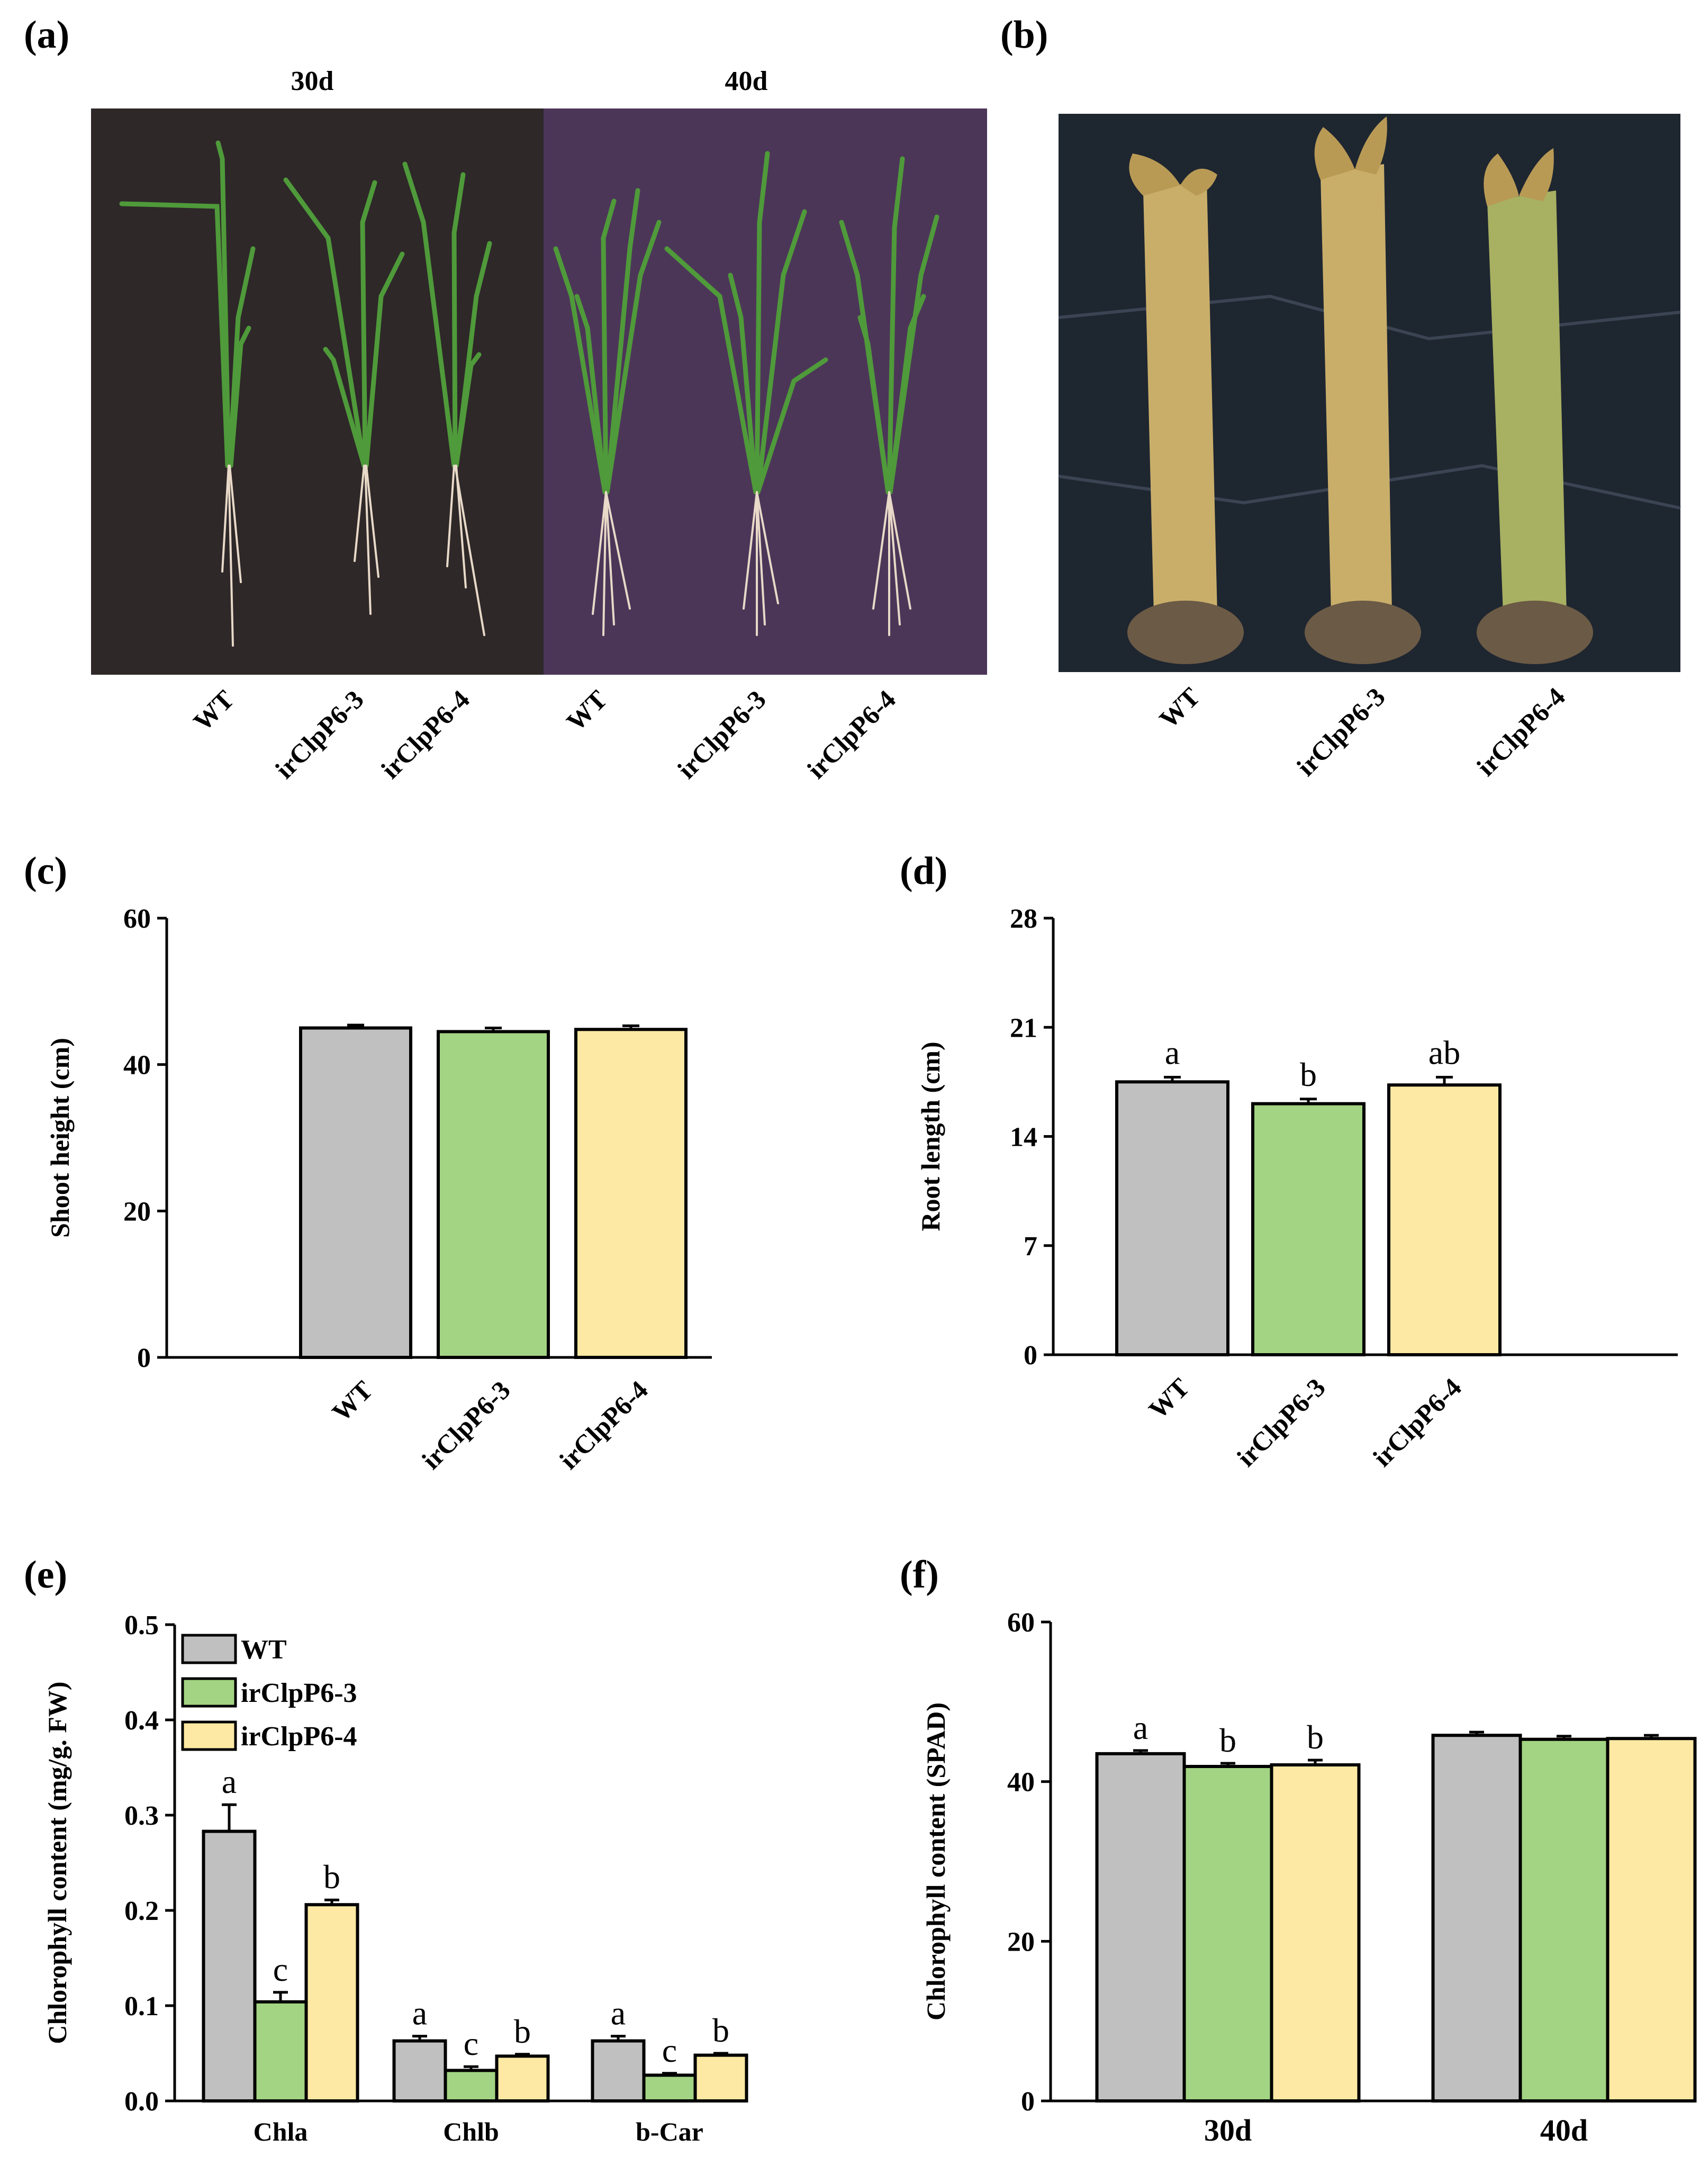 The image size is (1700, 2184). I want to click on y-tick-label: 0.4, so click(141, 1721).